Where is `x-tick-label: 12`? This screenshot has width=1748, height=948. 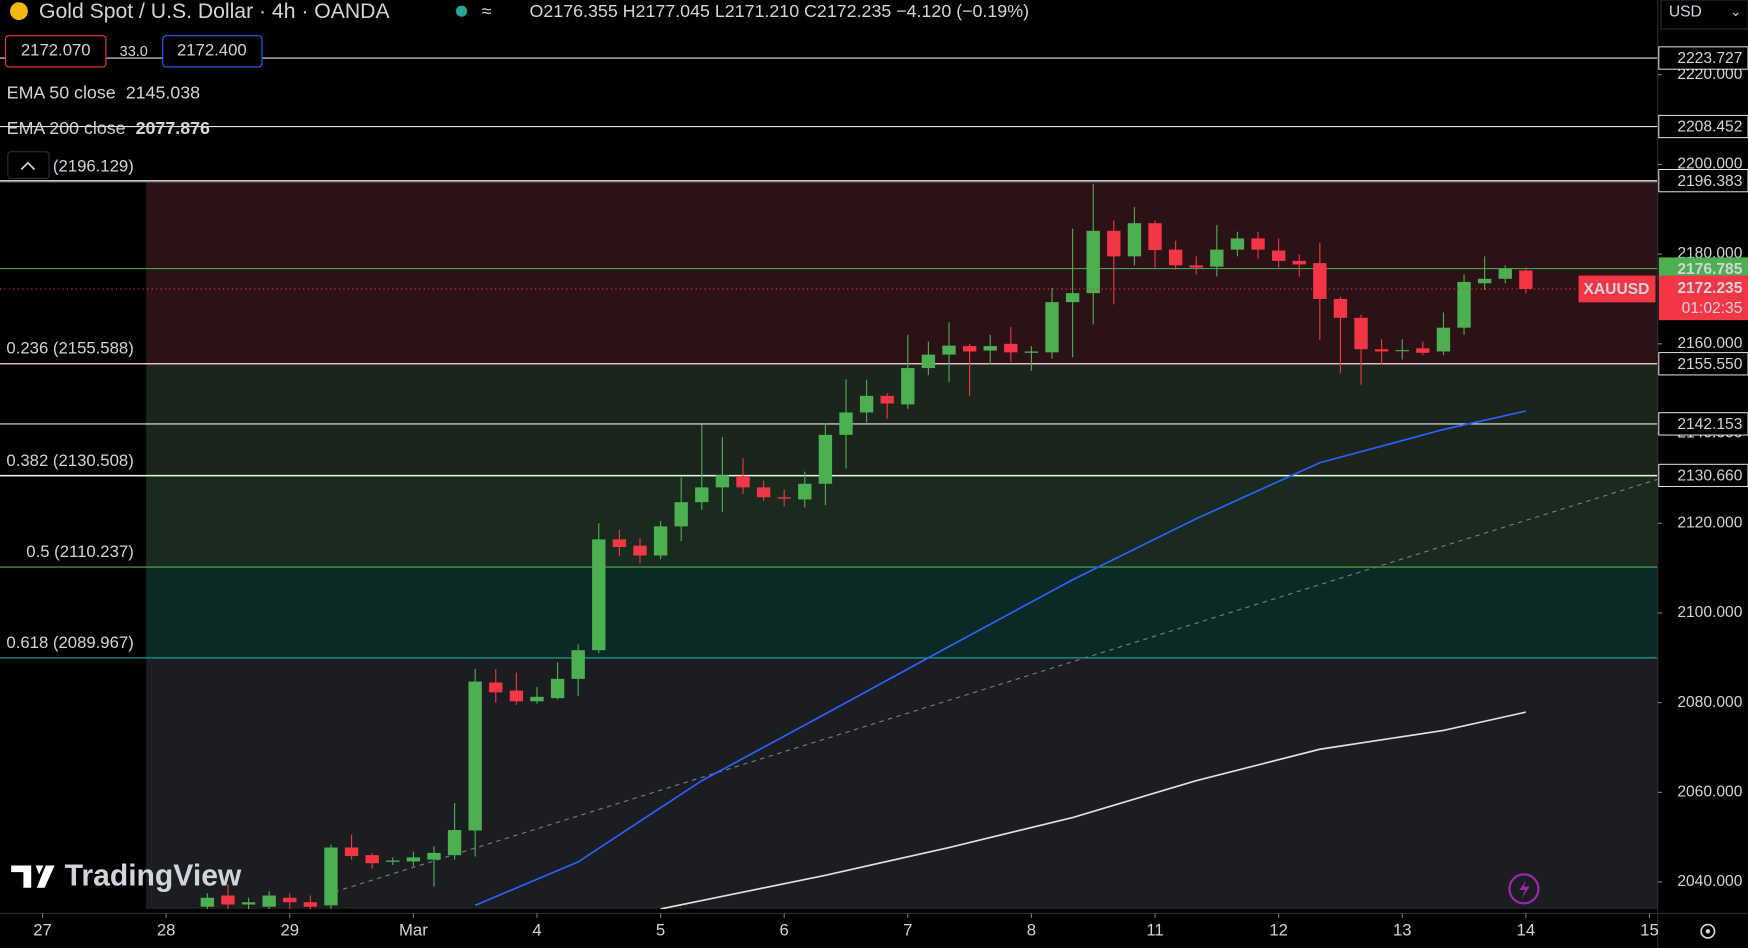 x-tick-label: 12 is located at coordinates (1278, 930).